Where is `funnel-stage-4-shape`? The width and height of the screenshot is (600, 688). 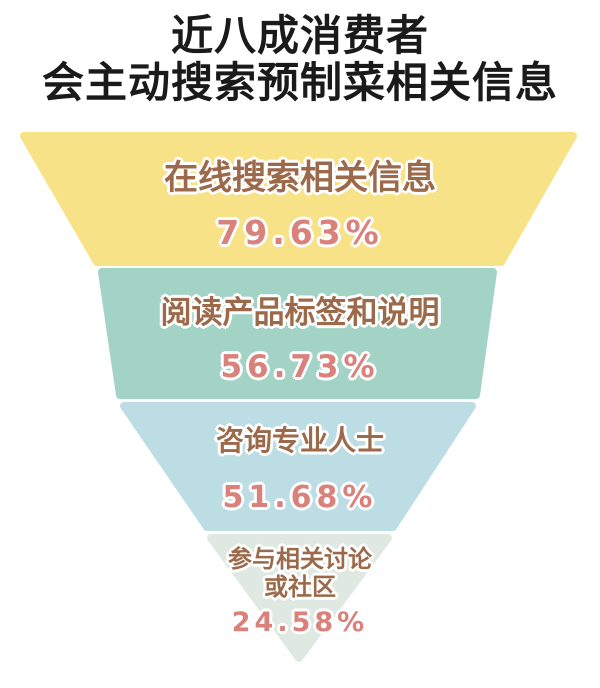 funnel-stage-4-shape is located at coordinates (299, 598).